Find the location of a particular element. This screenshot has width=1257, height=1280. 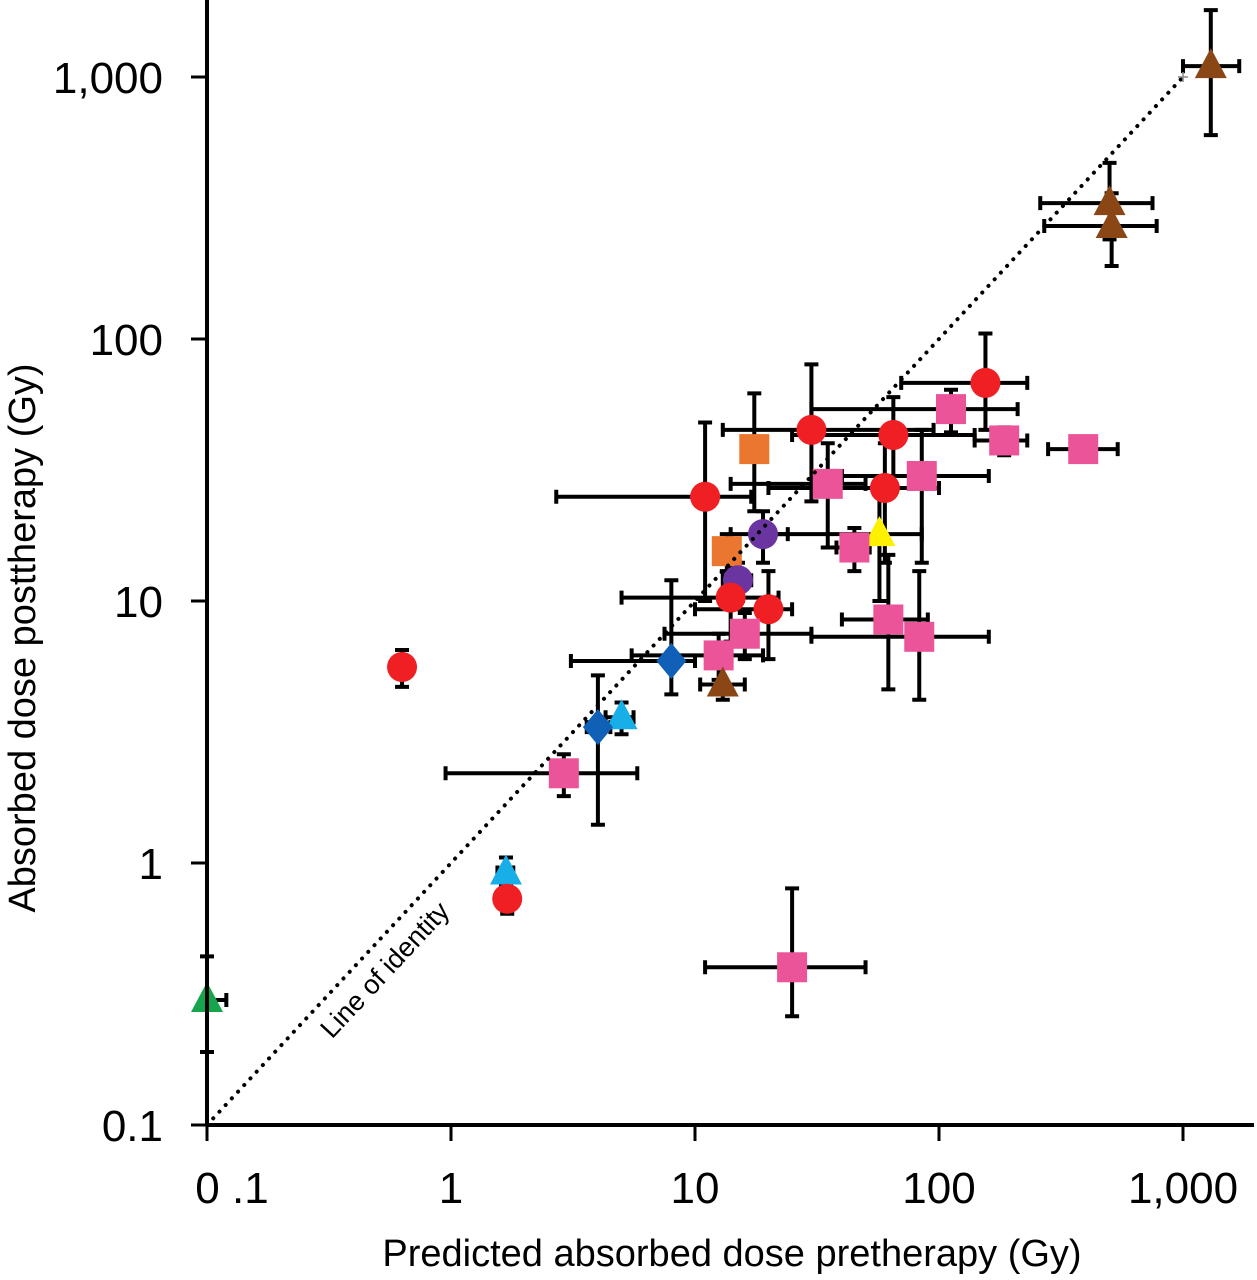

x-tick-label: 1 is located at coordinates (451, 1188).